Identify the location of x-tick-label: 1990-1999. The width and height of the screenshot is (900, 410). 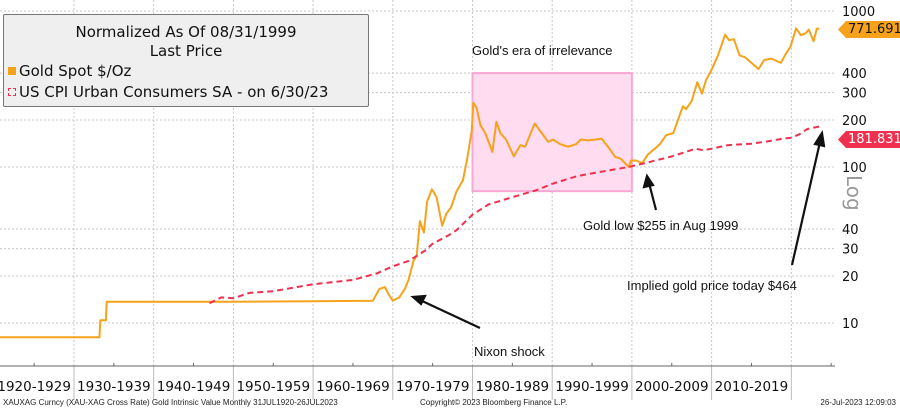
(592, 387).